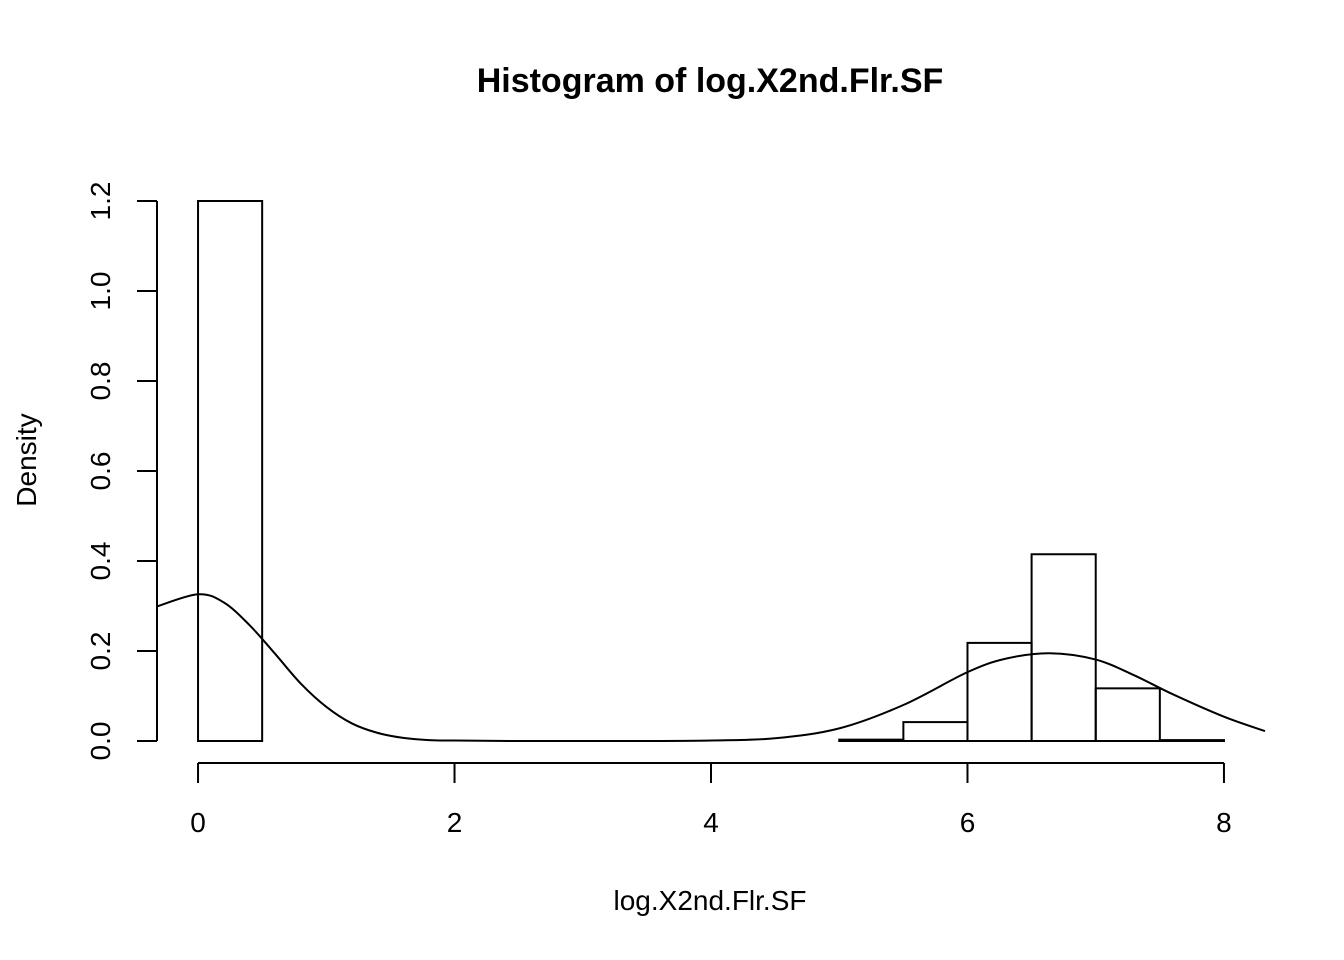 Image resolution: width=1344 pixels, height=960 pixels. I want to click on y-axis-label: Density, so click(26, 459).